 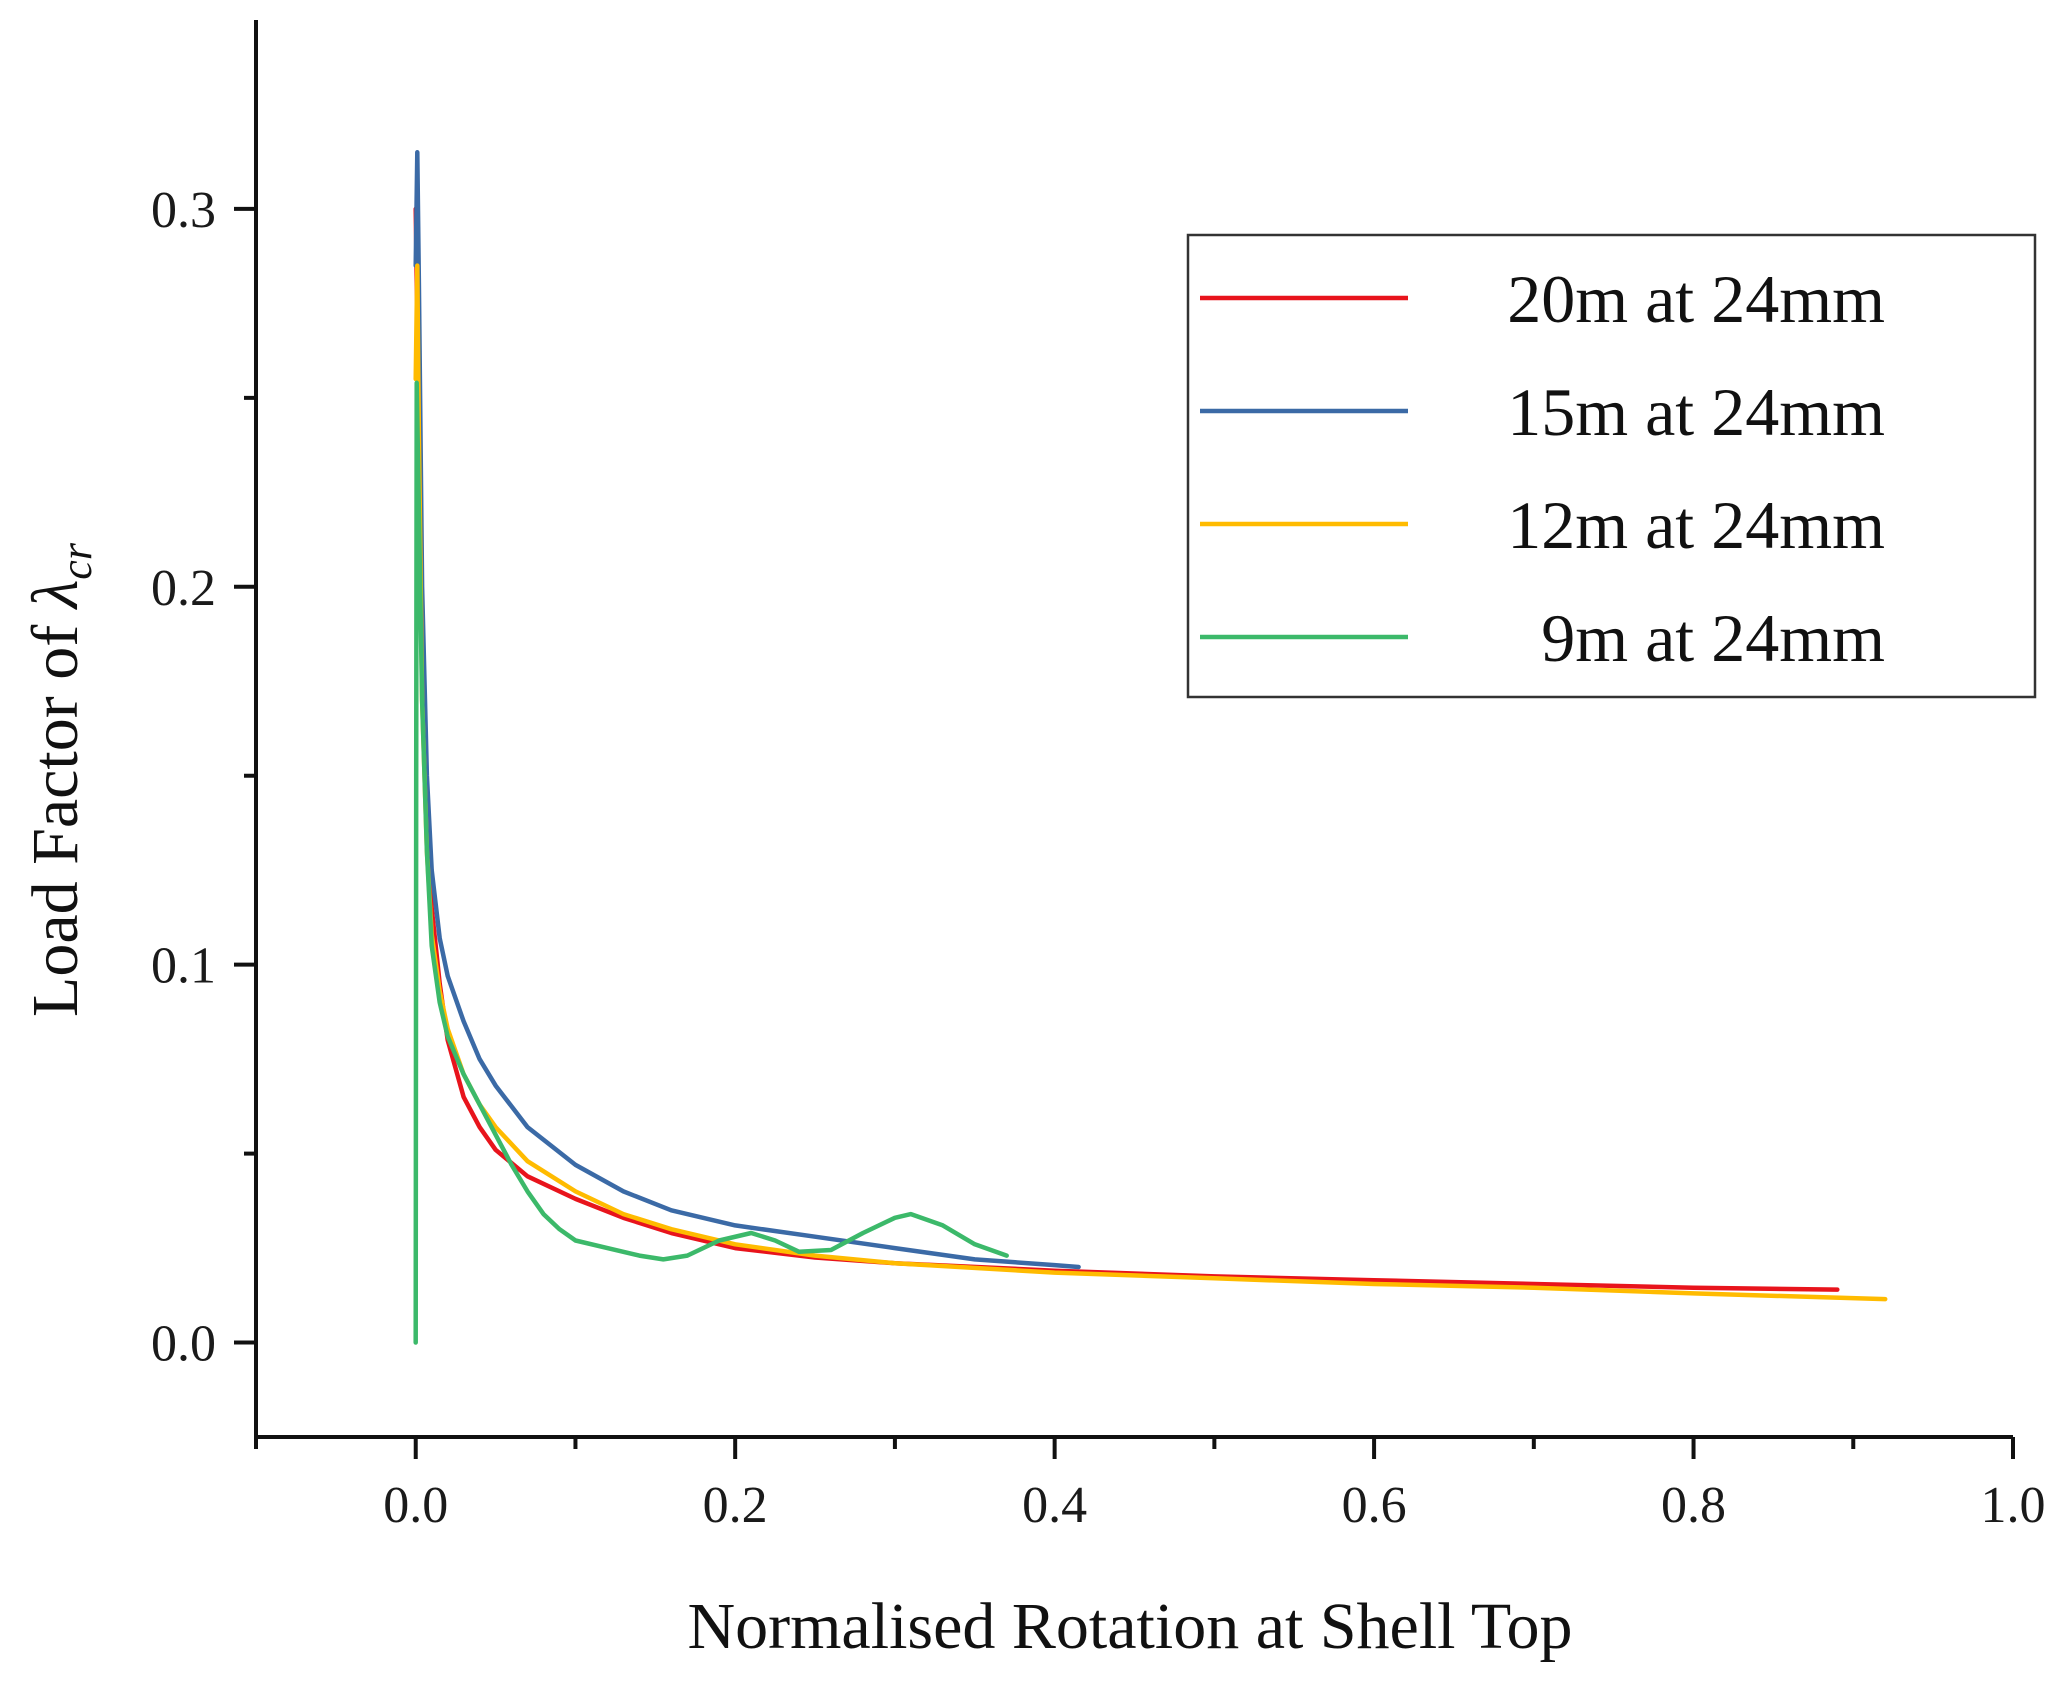 What do you see at coordinates (1129, 1626) in the screenshot?
I see `x-axis-title: Normalised Rotation at Shell Top` at bounding box center [1129, 1626].